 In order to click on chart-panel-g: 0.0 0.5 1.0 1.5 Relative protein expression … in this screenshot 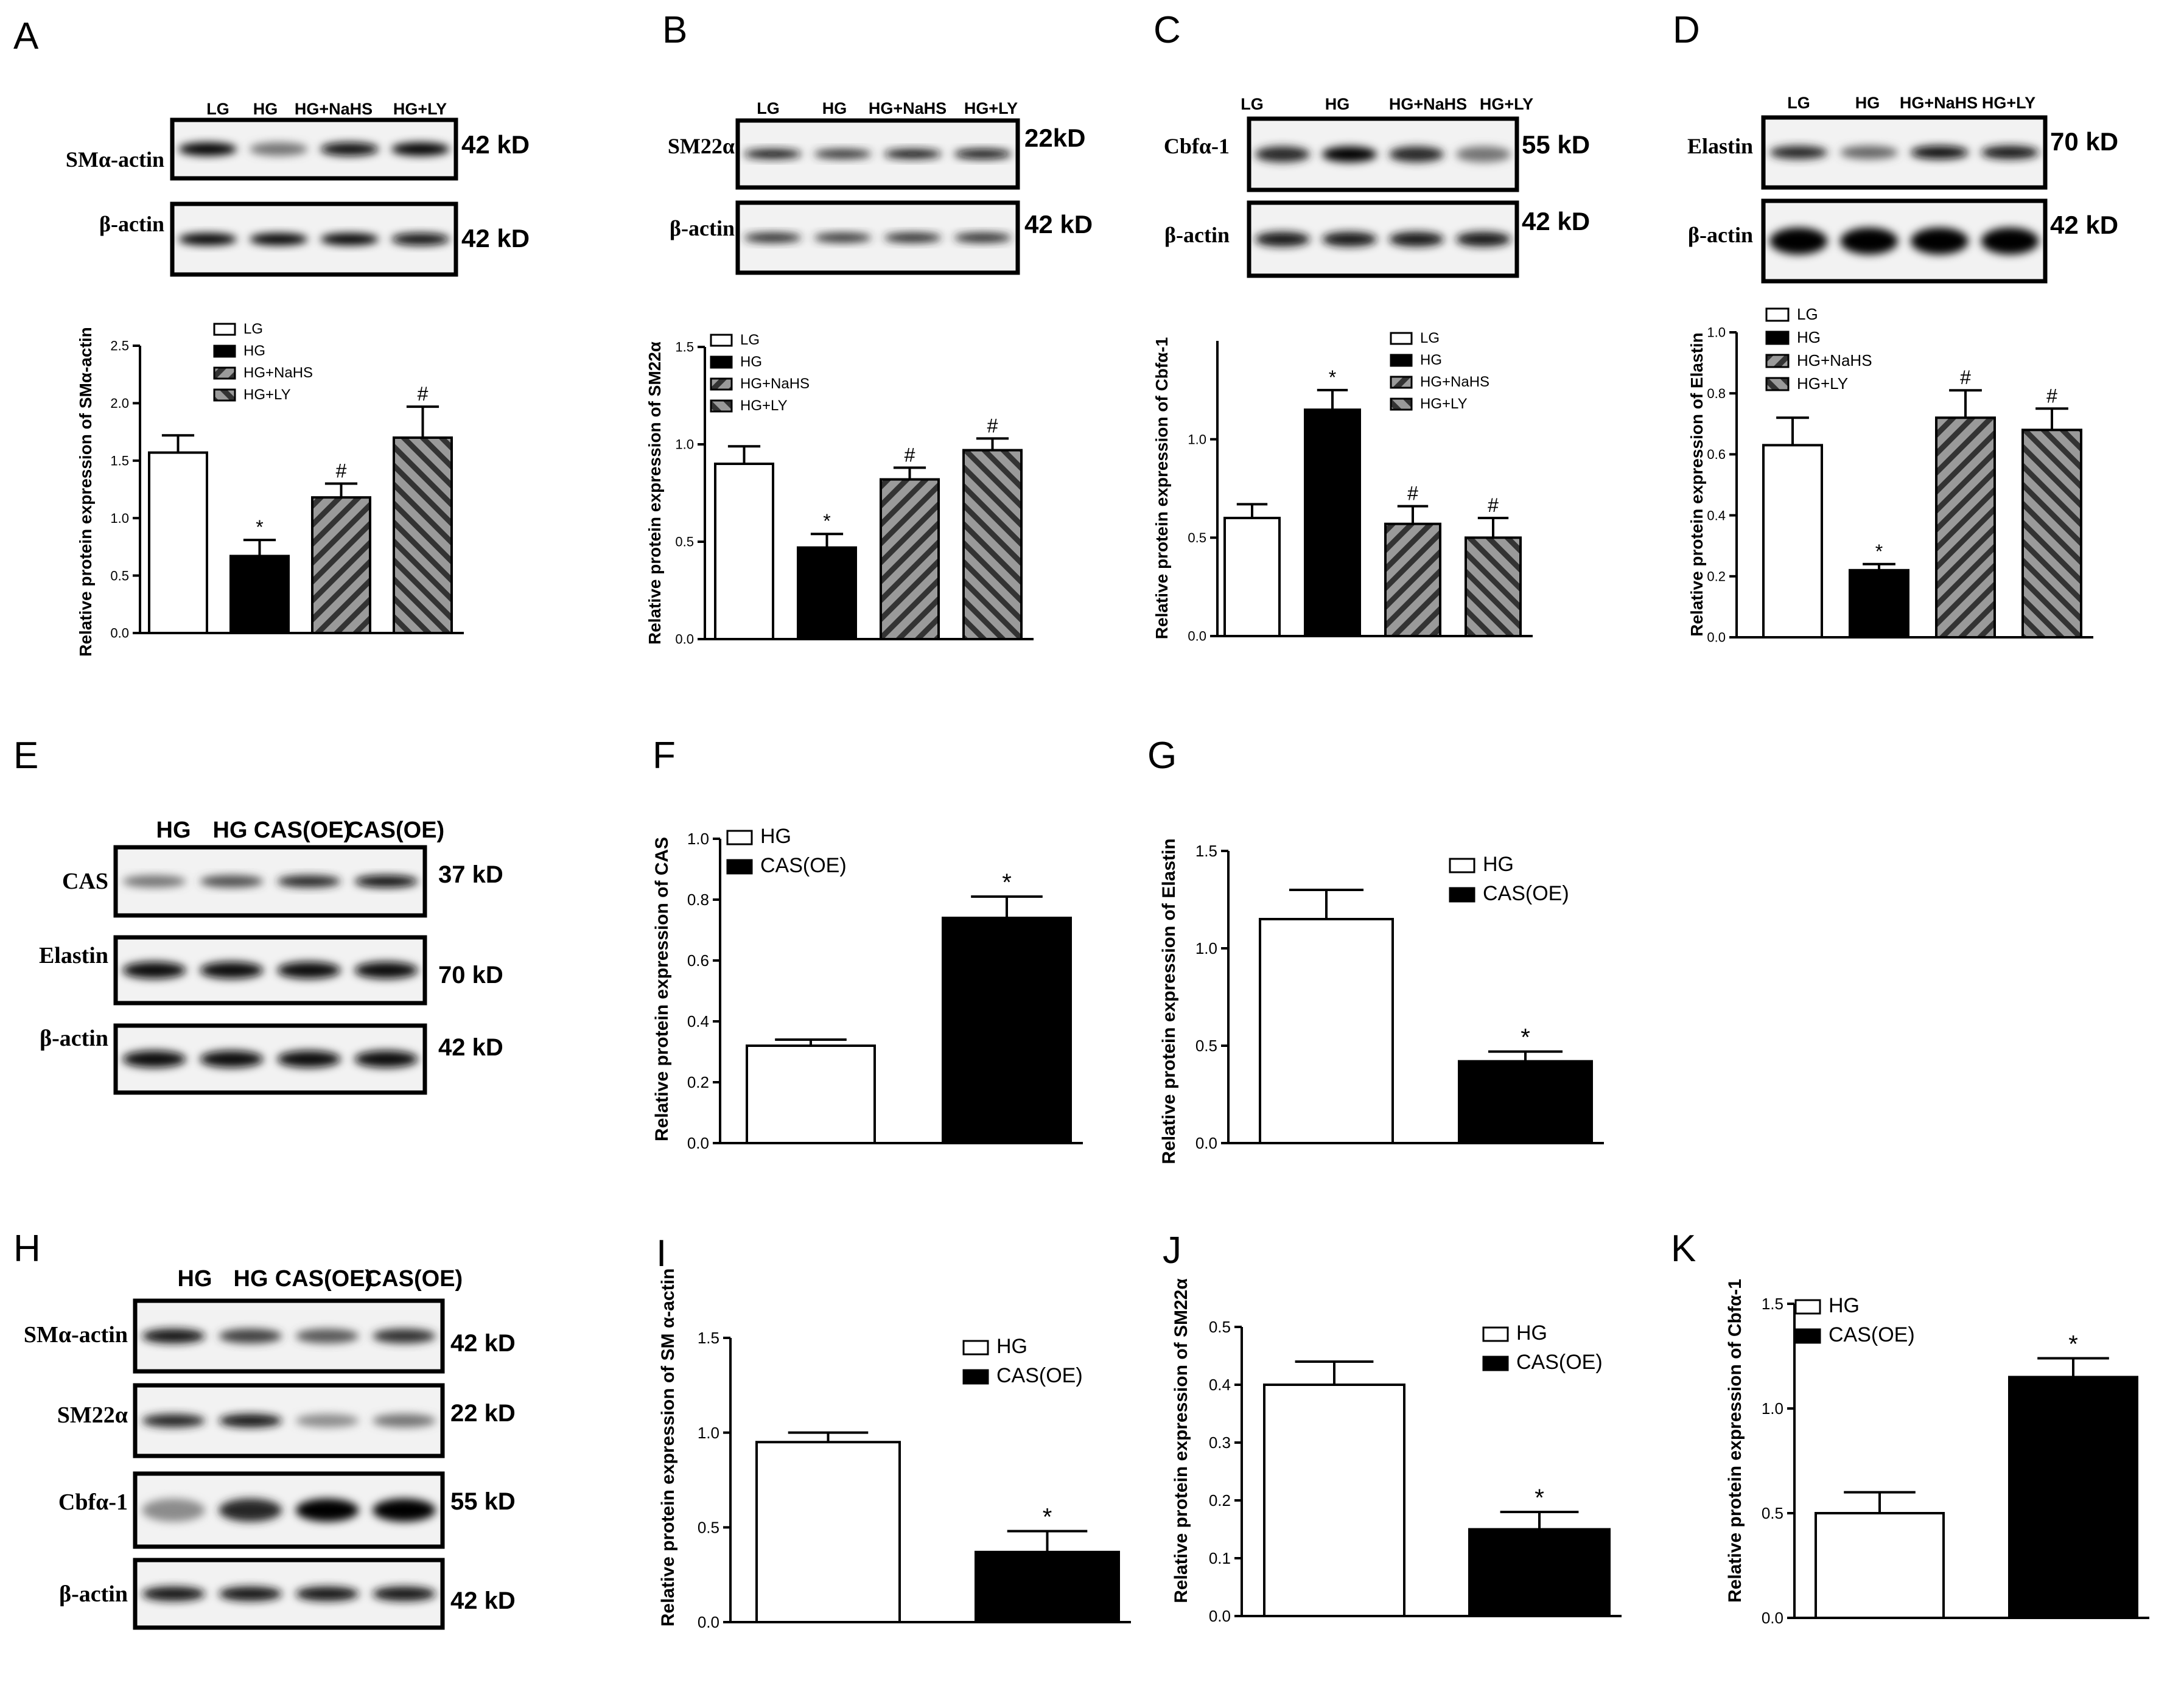, I will do `click(1381, 1001)`.